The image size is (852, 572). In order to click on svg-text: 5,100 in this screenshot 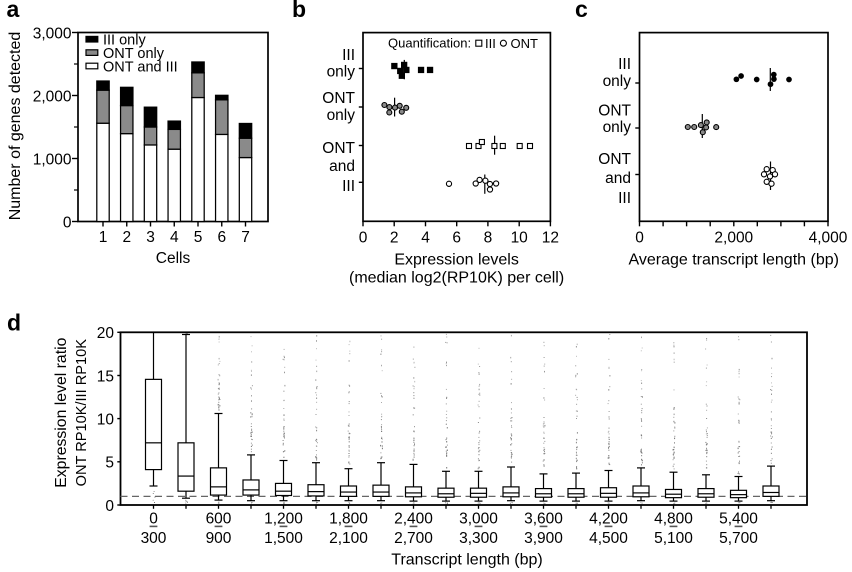, I will do `click(673, 538)`.